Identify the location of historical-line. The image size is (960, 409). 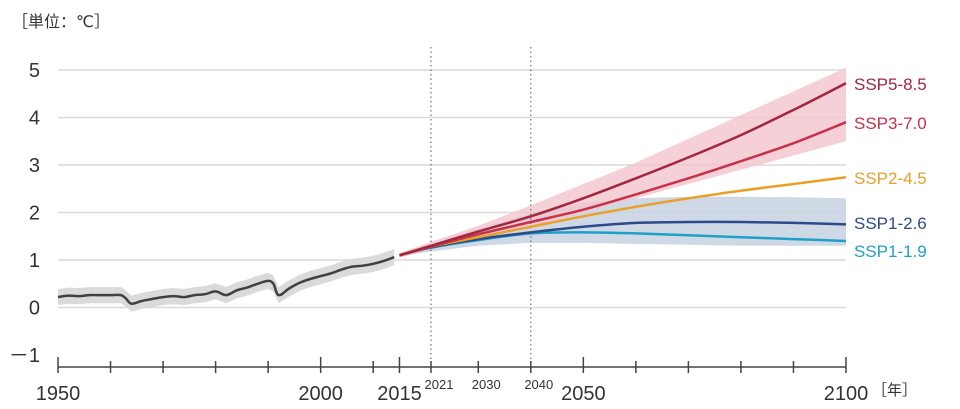
(226, 280).